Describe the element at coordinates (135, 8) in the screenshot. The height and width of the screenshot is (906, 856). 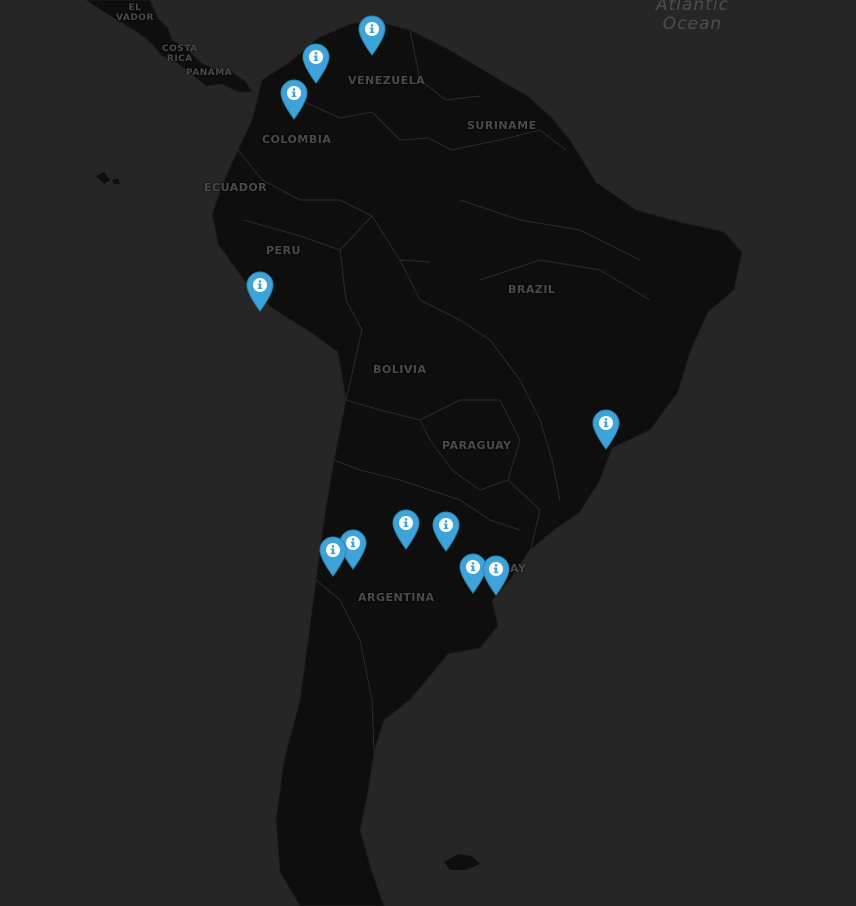
I see `label-el-salvador-line1: EL` at that location.